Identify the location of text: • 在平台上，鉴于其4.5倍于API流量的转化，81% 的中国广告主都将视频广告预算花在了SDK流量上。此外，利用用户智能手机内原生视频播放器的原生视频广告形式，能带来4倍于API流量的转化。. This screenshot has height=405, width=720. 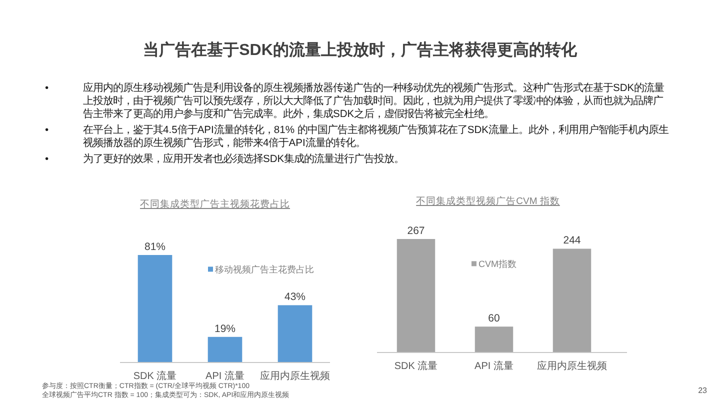
(357, 137).